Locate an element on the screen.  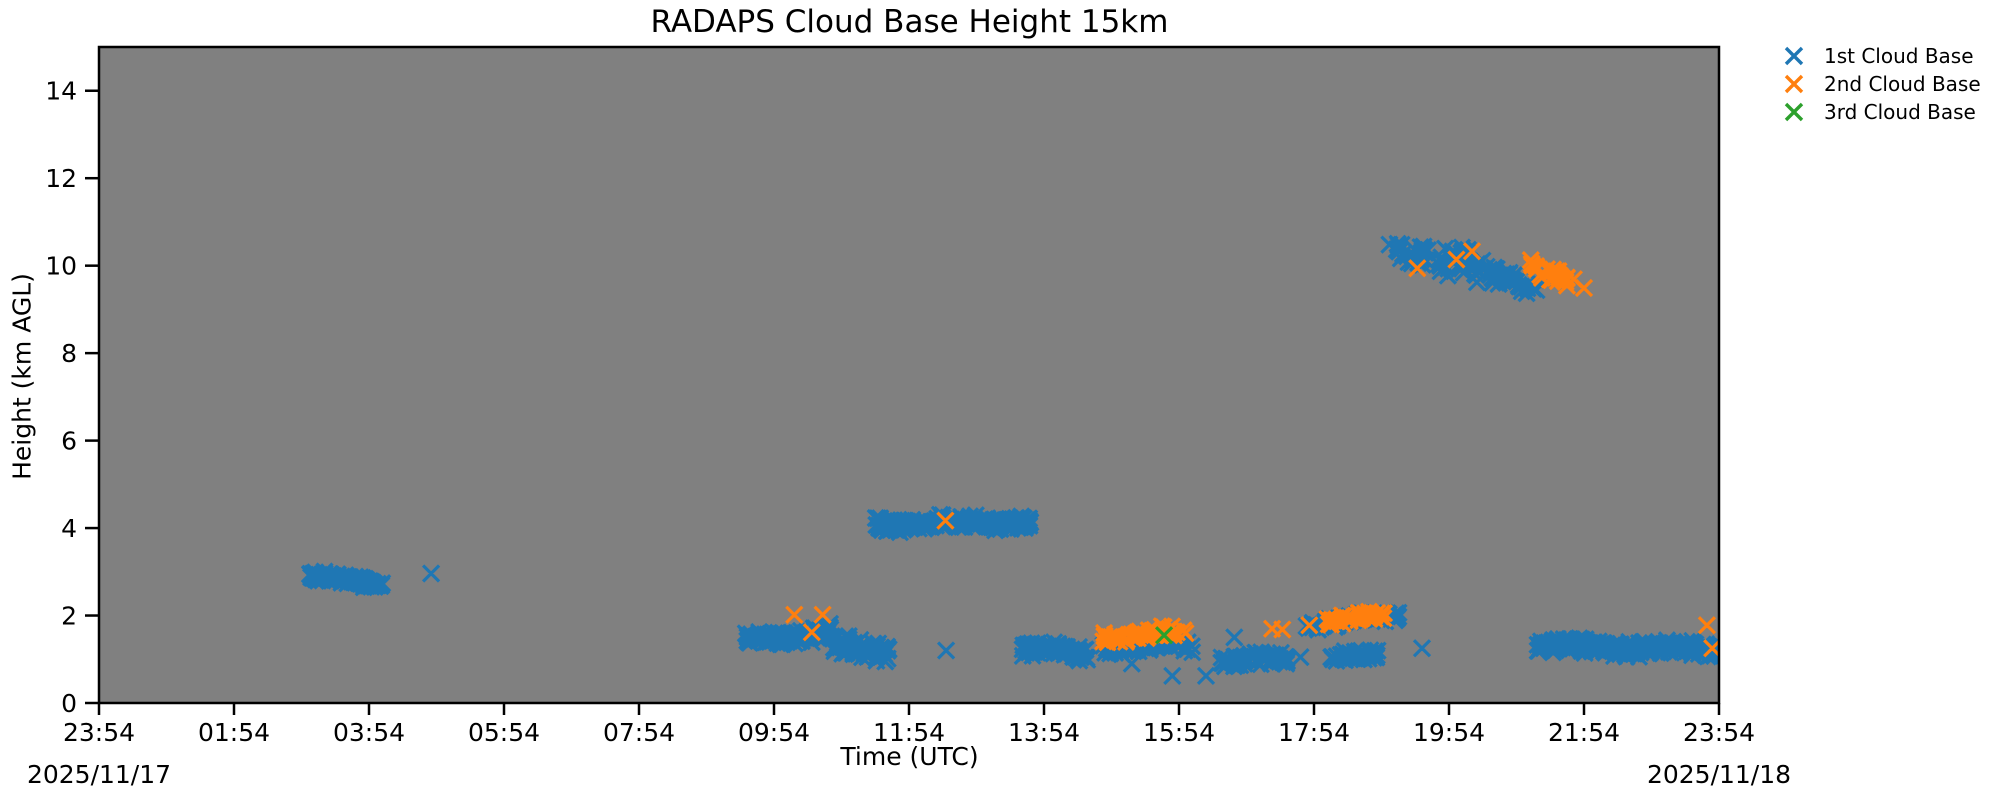
y-tick-label: 6 is located at coordinates (69, 441).